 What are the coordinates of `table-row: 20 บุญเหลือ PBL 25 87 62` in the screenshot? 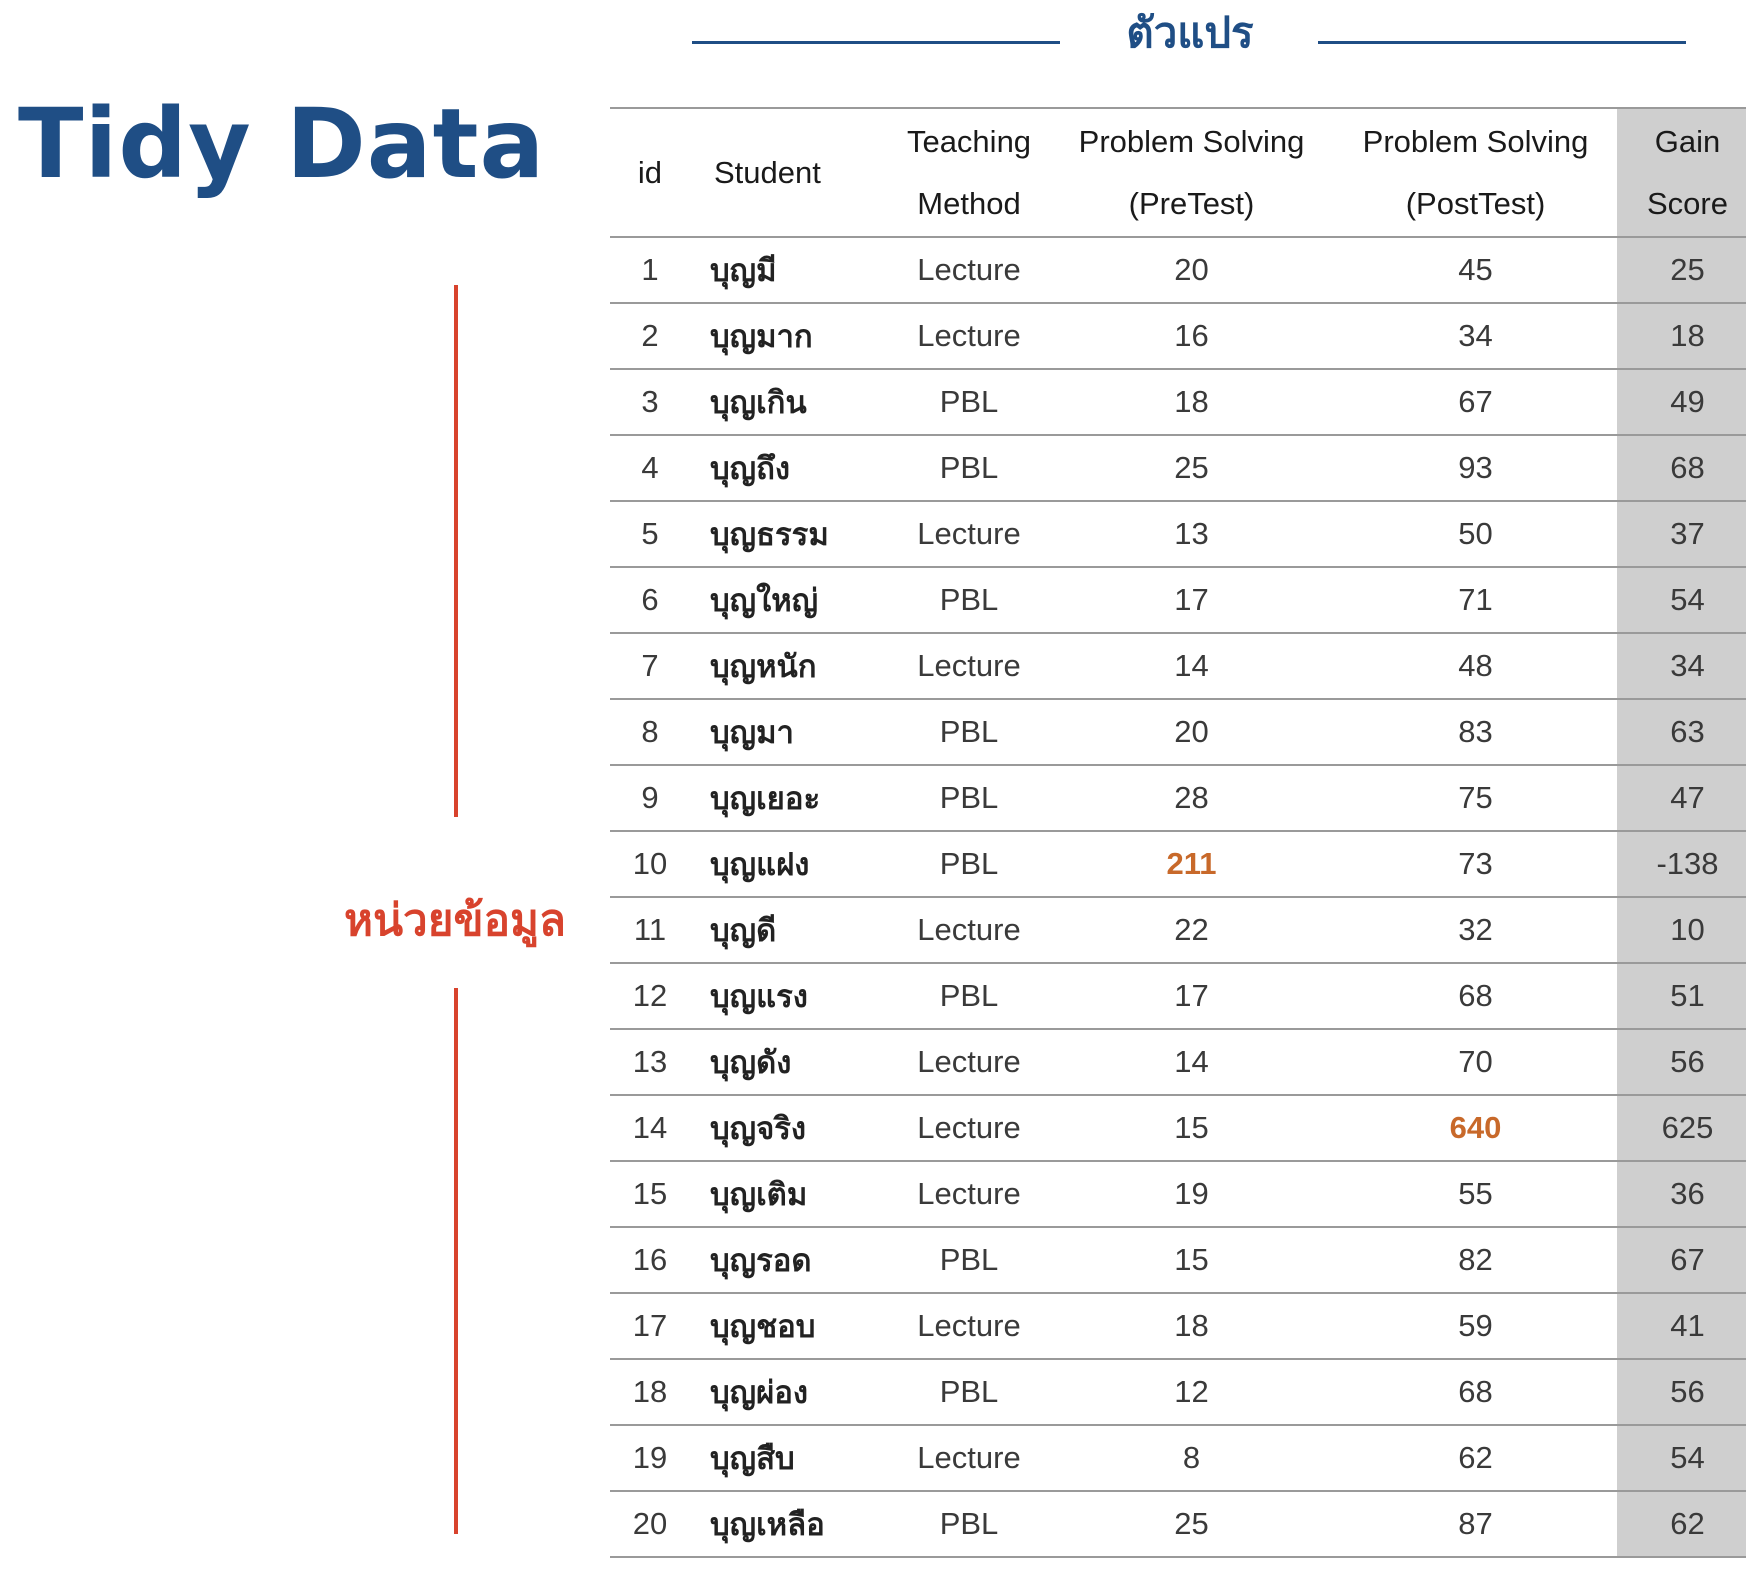 It's located at (1178, 1524).